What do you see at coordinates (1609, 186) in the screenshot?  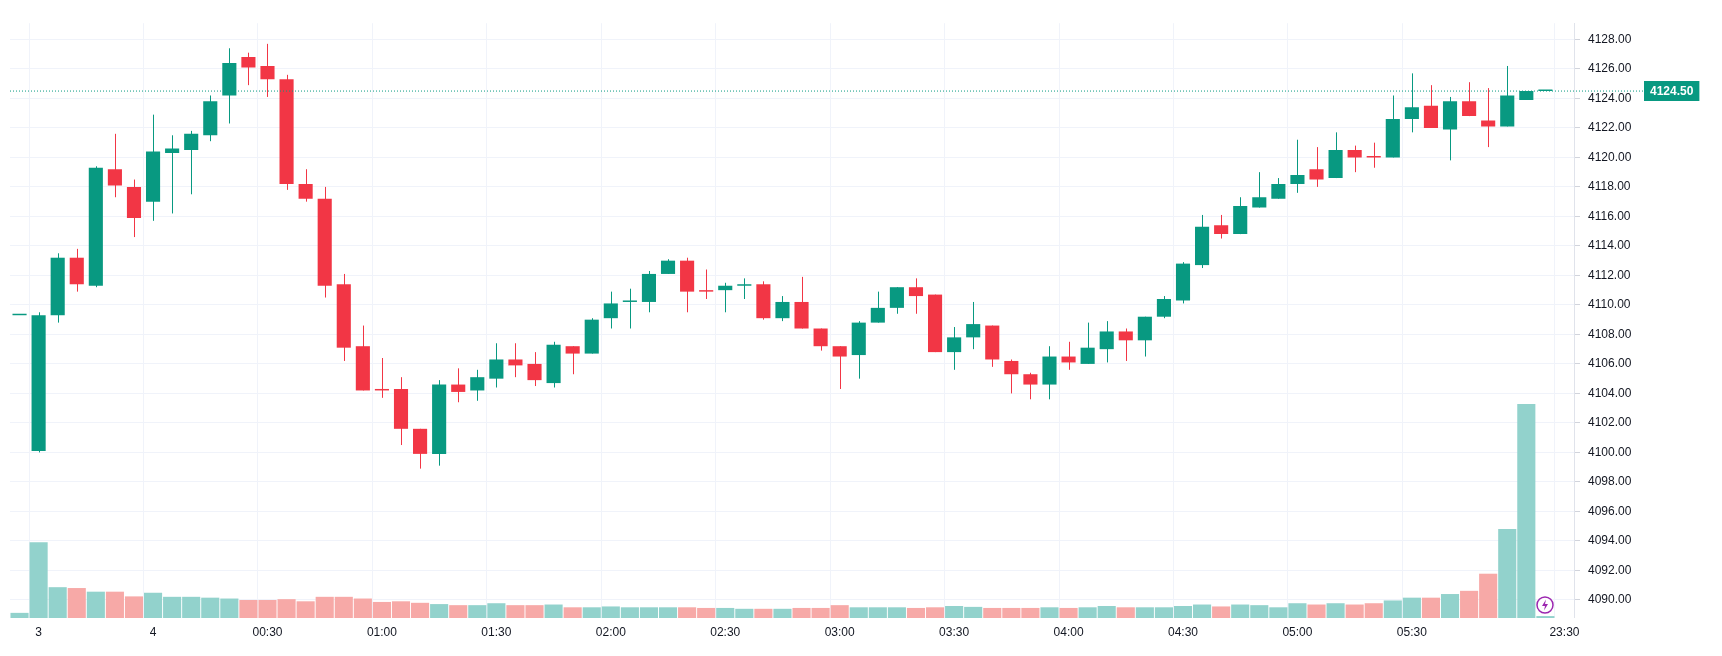 I see `y-tick-label: 4118.00` at bounding box center [1609, 186].